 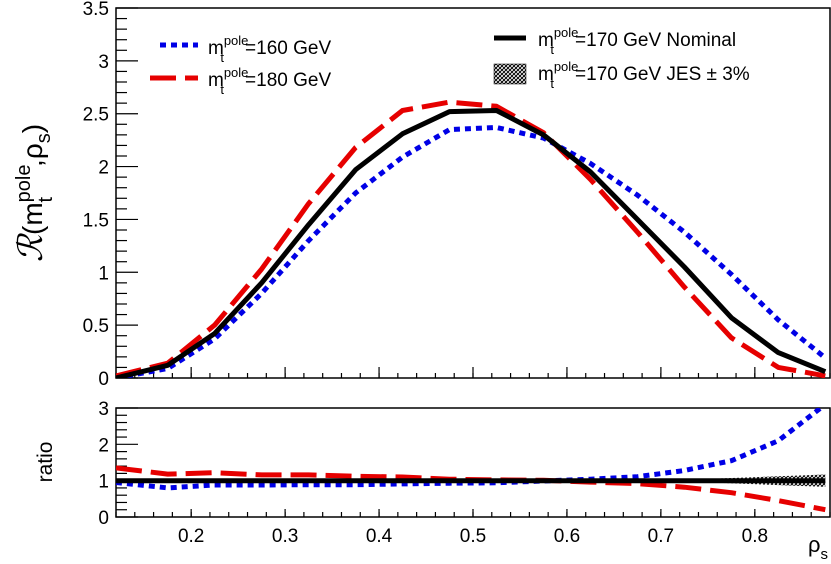 What do you see at coordinates (567, 536) in the screenshot?
I see `x-tick-label: 0.6` at bounding box center [567, 536].